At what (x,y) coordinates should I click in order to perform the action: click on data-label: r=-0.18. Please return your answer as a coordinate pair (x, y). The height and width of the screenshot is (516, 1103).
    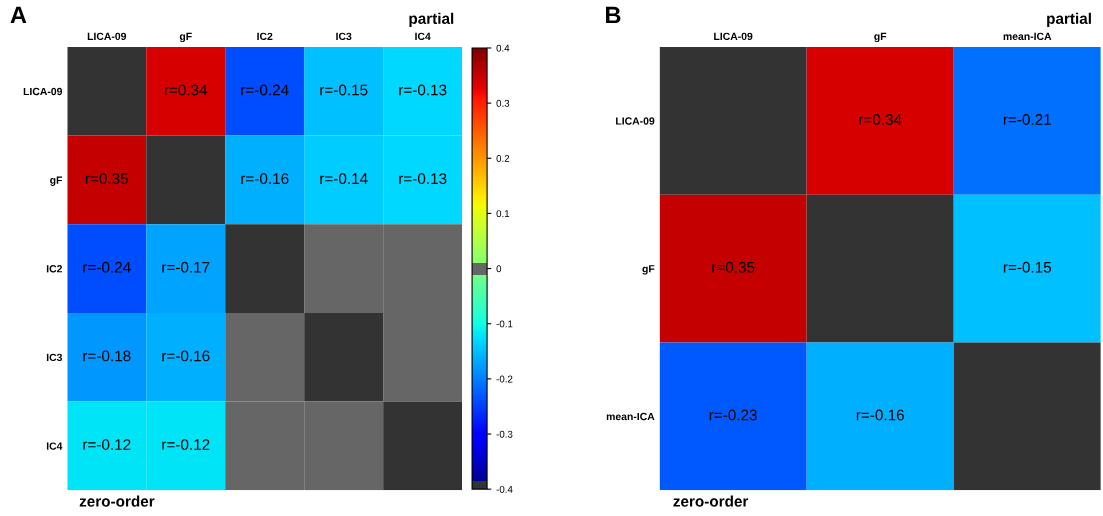
    Looking at the image, I should click on (107, 356).